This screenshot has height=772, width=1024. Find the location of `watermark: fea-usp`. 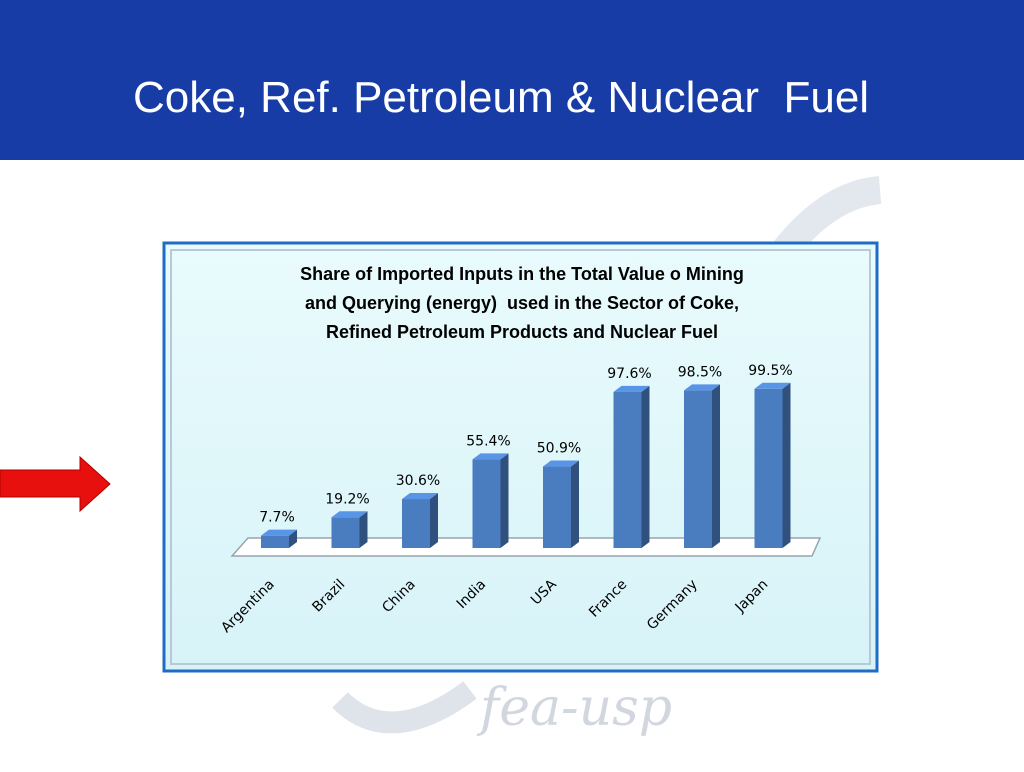

watermark: fea-usp is located at coordinates (574, 708).